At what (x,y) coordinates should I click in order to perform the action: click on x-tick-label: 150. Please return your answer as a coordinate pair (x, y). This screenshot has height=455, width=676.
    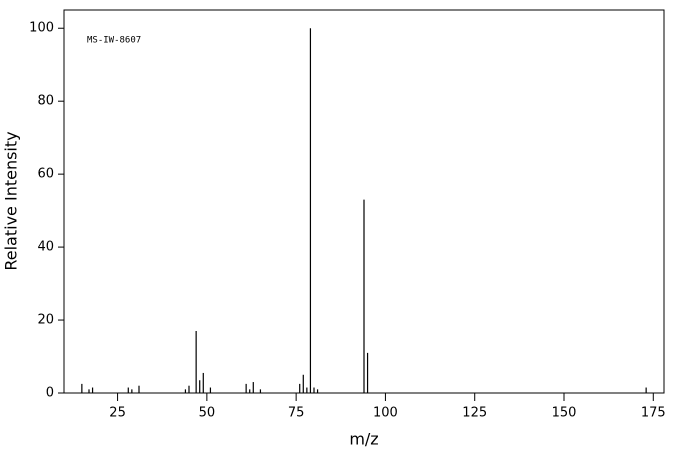
    Looking at the image, I should click on (564, 413).